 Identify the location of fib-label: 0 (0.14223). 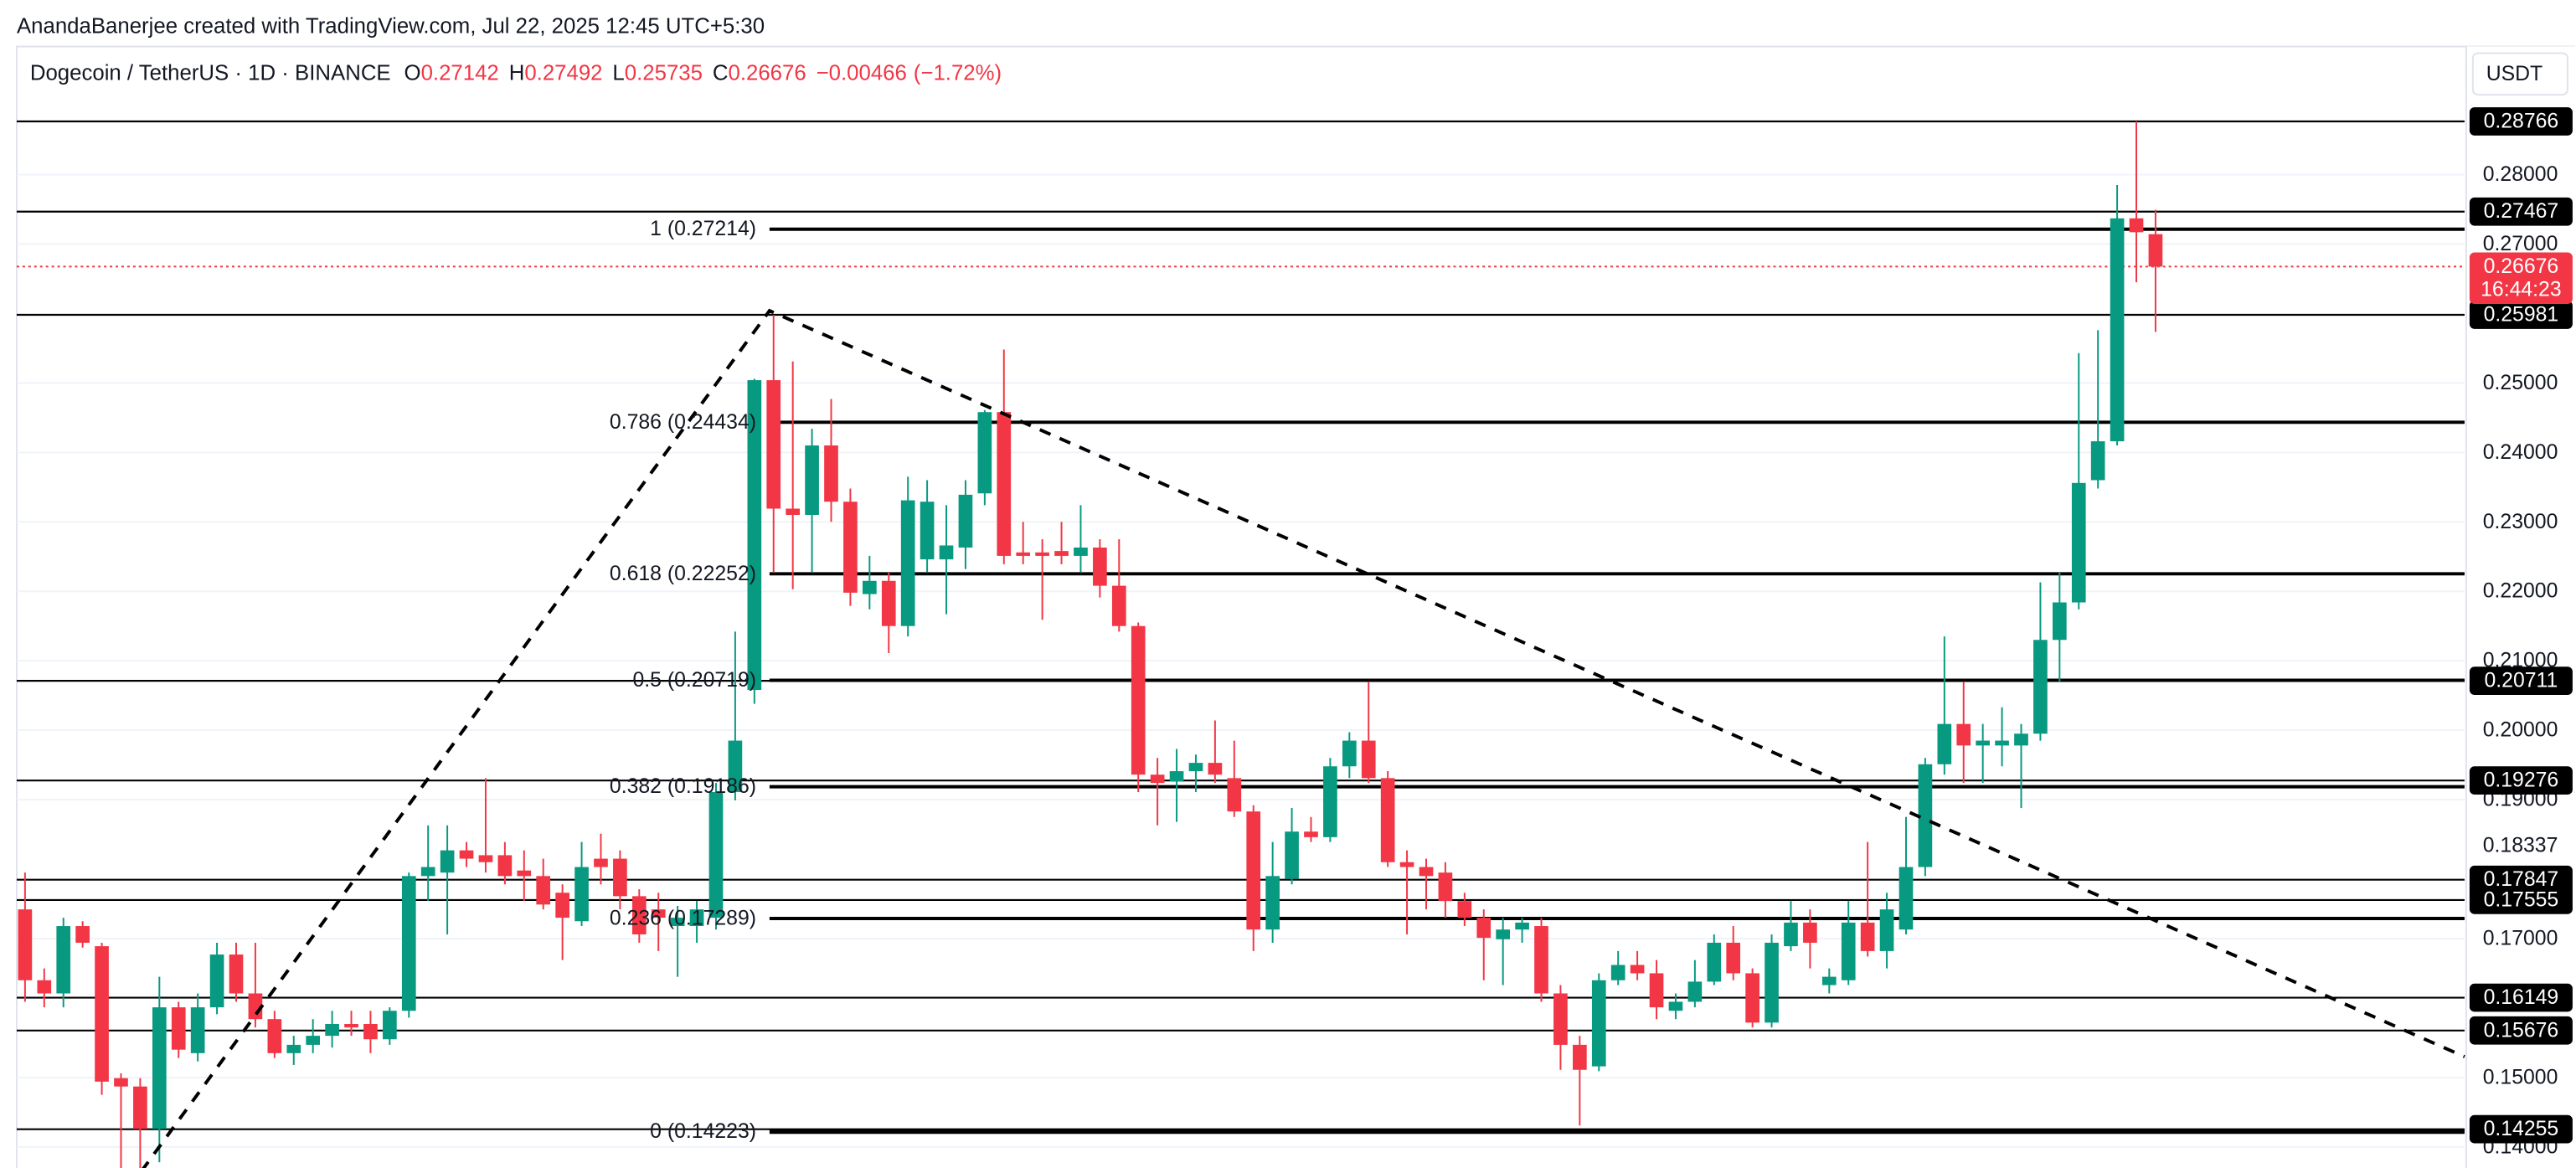
(703, 1131).